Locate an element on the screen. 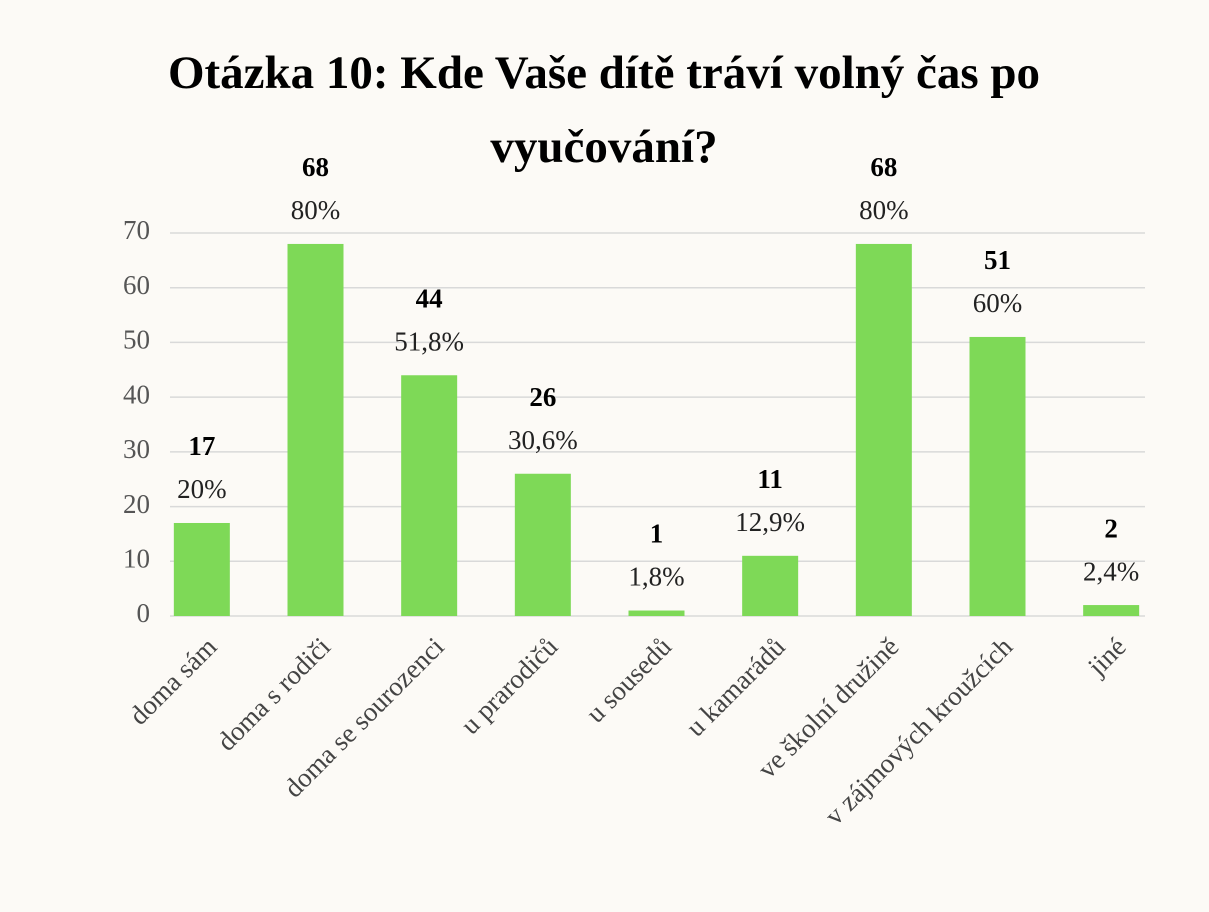 This screenshot has width=1209, height=912. y-tick-label: 10 is located at coordinates (136, 558).